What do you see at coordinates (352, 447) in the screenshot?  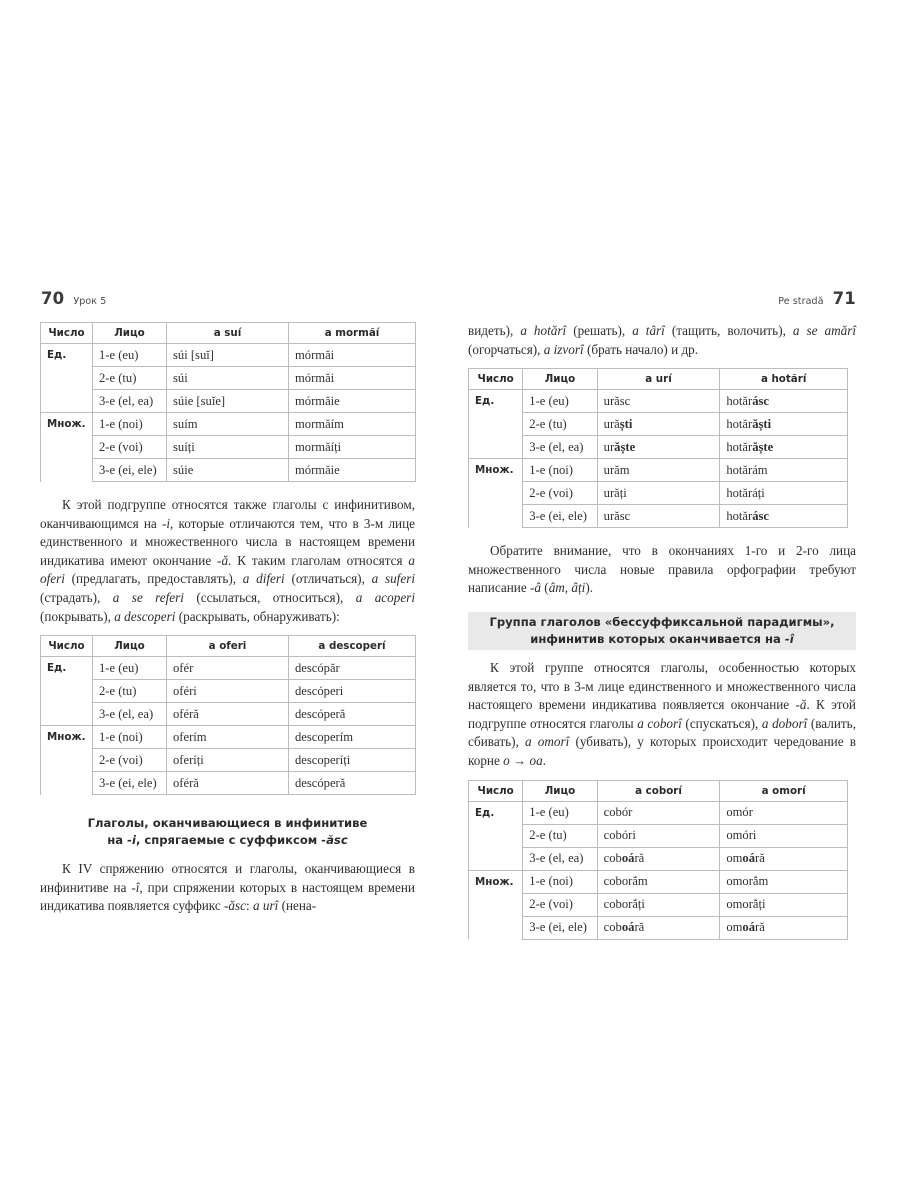 I see `cell-form-verb2: mormăíți` at bounding box center [352, 447].